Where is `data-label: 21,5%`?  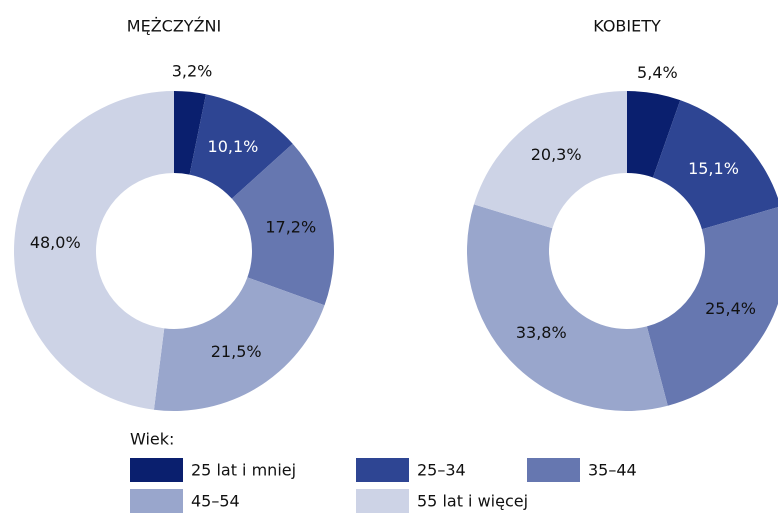 data-label: 21,5% is located at coordinates (236, 351).